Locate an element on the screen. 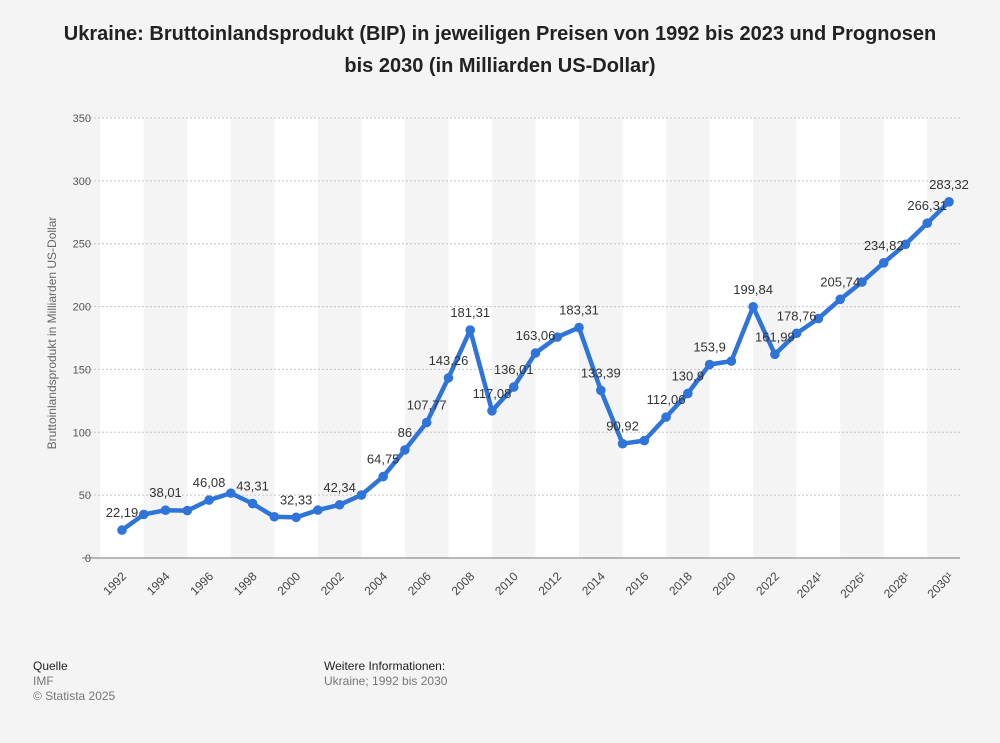 Image resolution: width=1000 pixels, height=743 pixels. x-tick-label: 2024¹ is located at coordinates (810, 585).